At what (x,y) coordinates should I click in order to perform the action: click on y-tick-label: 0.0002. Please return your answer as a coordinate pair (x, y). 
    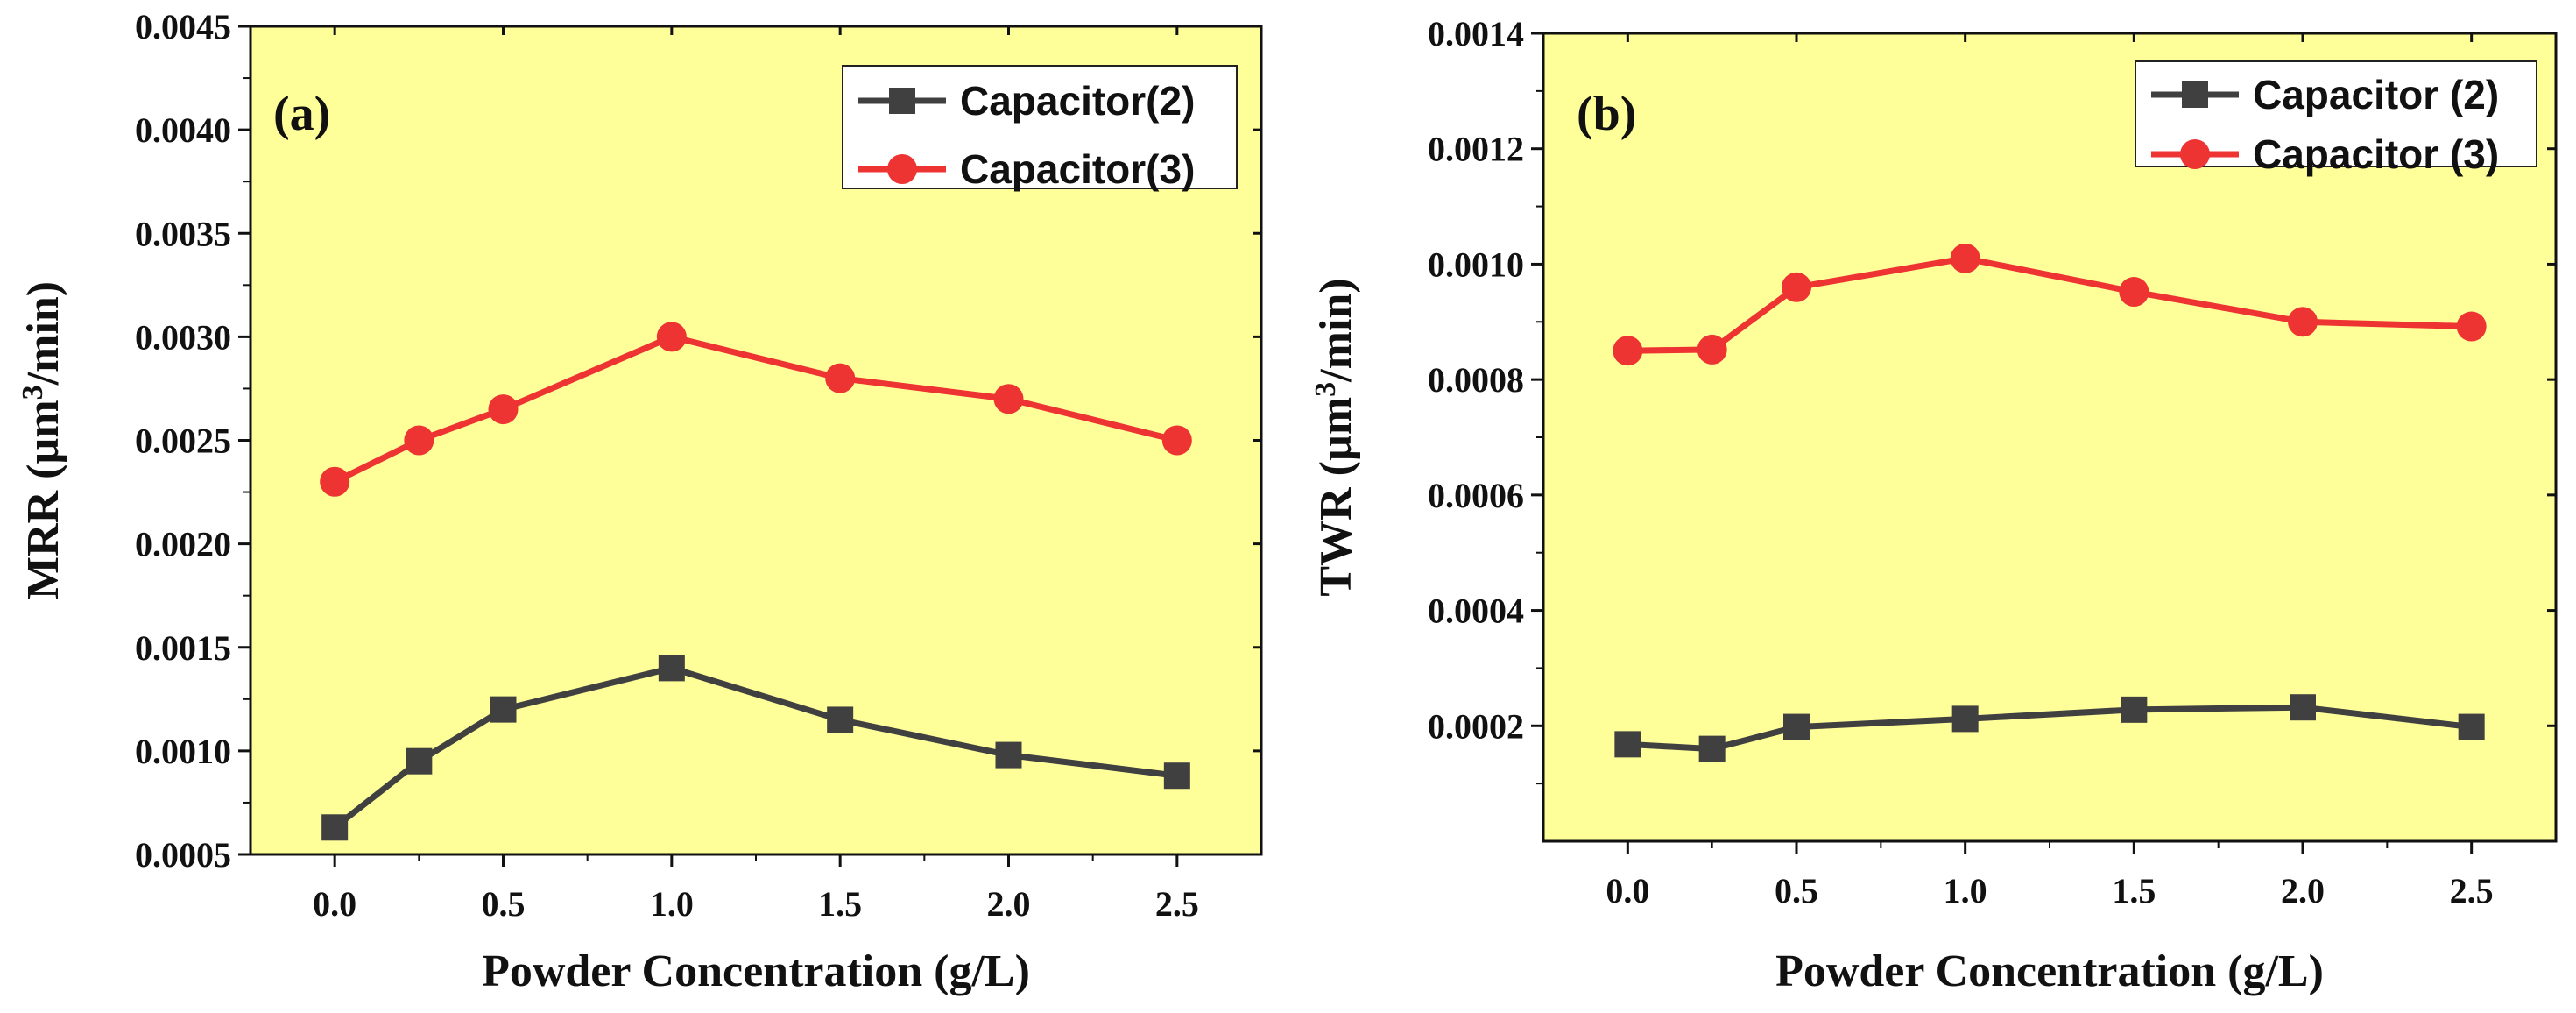
    Looking at the image, I should click on (1476, 726).